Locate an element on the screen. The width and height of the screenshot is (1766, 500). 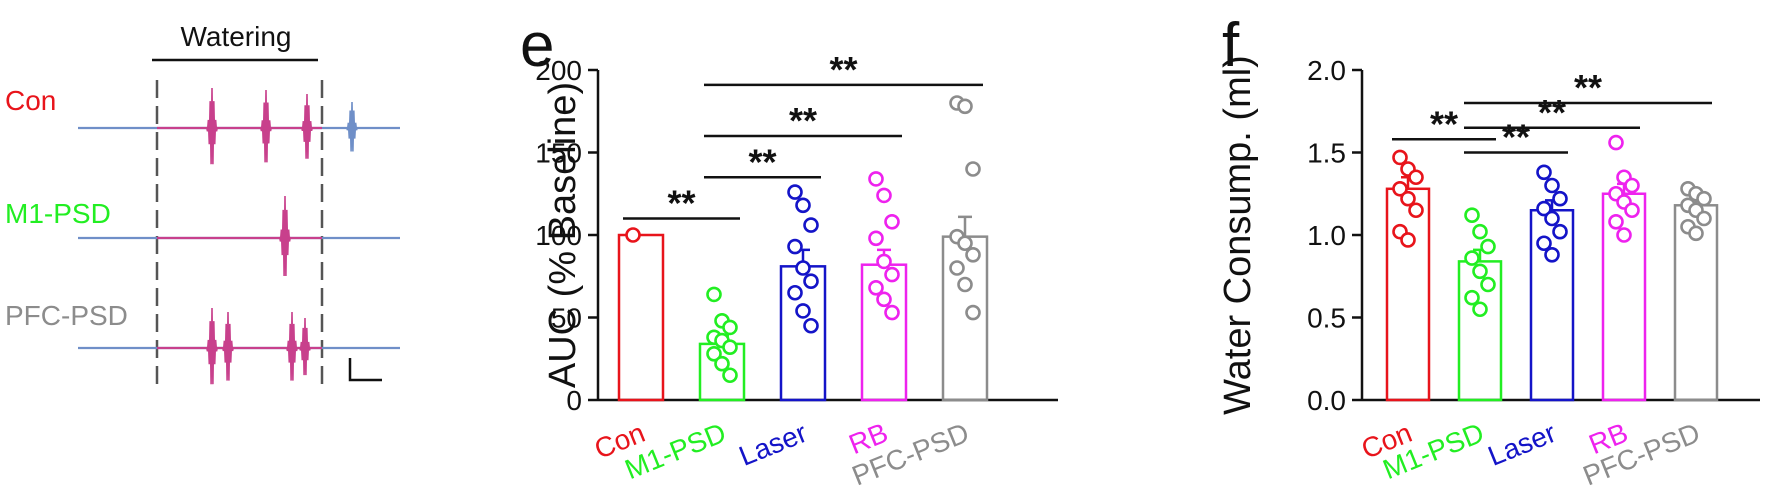
trace-label-pfc-psd: PFC-PSD is located at coordinates (66, 315).